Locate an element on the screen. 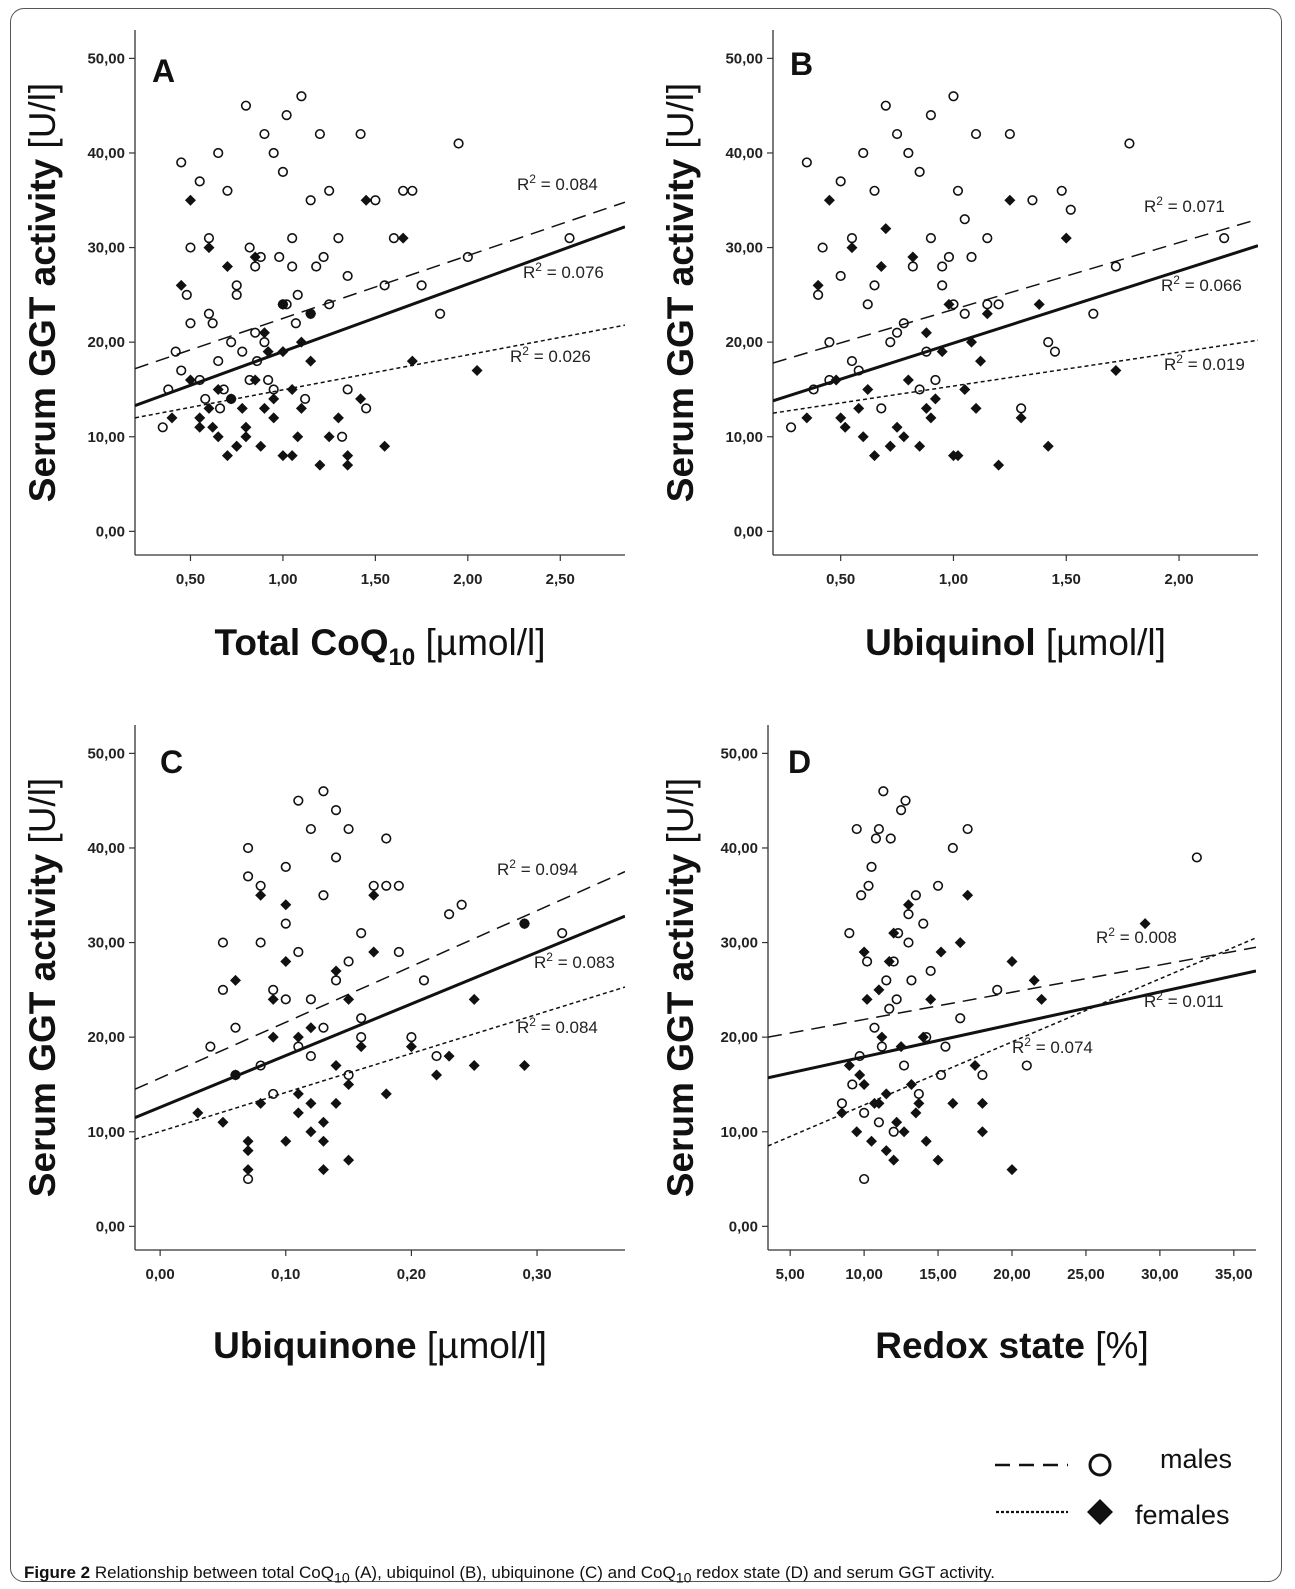 The height and width of the screenshot is (1589, 1295). x-axis-label: Redox state [%] is located at coordinates (1011, 1345).